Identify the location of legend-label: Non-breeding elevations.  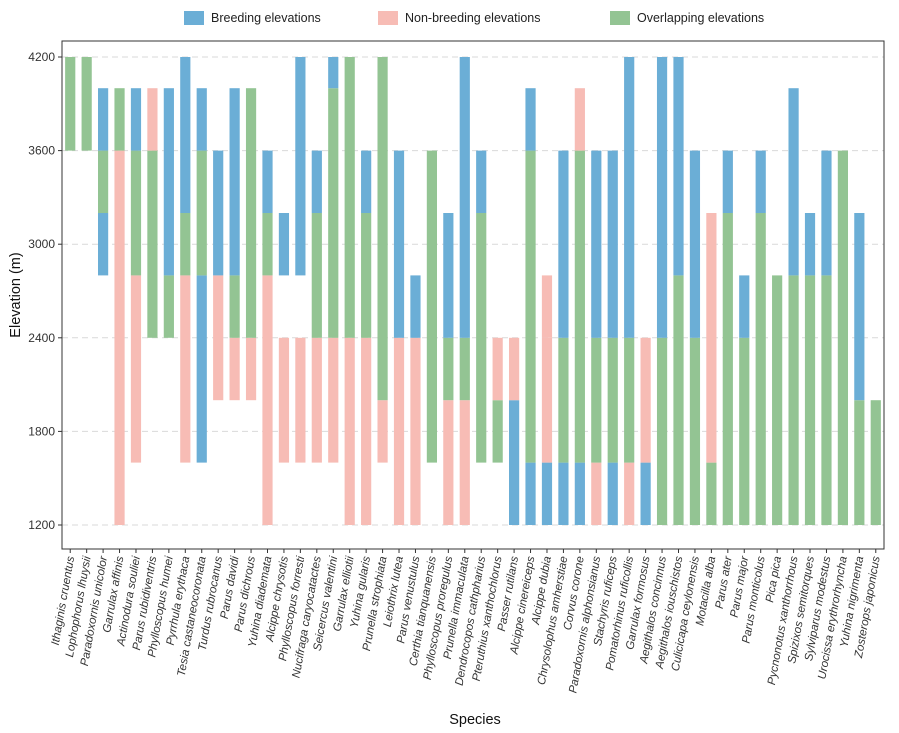
(473, 18).